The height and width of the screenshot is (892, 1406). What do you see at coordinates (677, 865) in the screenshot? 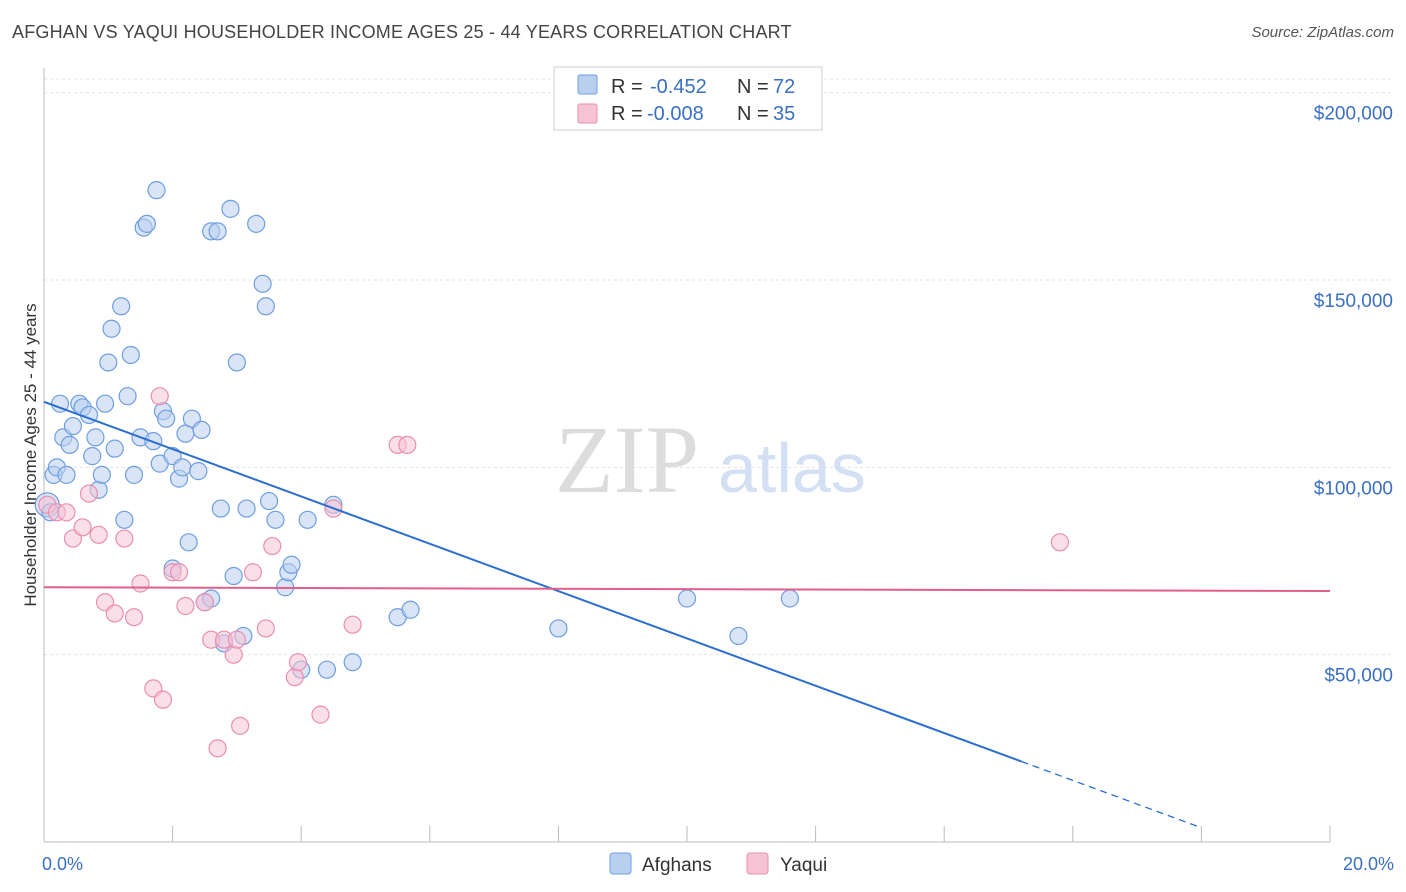
I see `series-legend-label-afghans: Afghans` at bounding box center [677, 865].